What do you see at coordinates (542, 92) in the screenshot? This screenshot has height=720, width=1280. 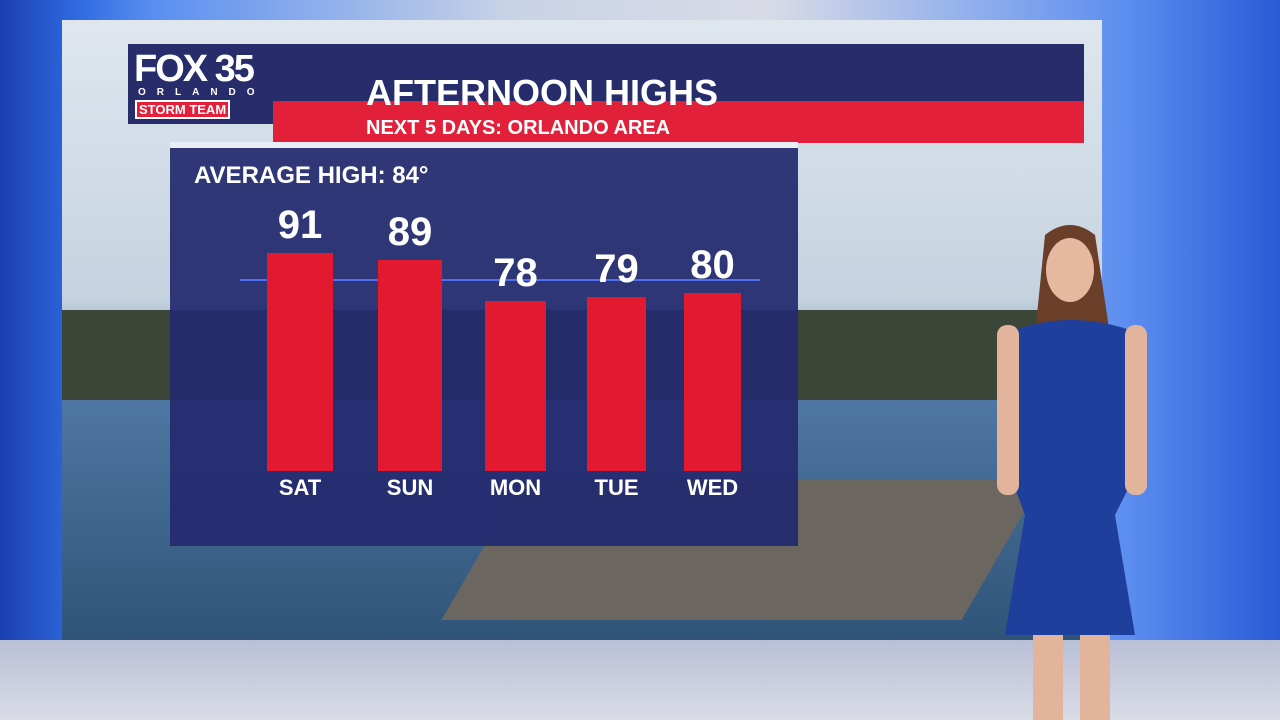 I see `graphic-title: AFTERNOON HIGHS` at bounding box center [542, 92].